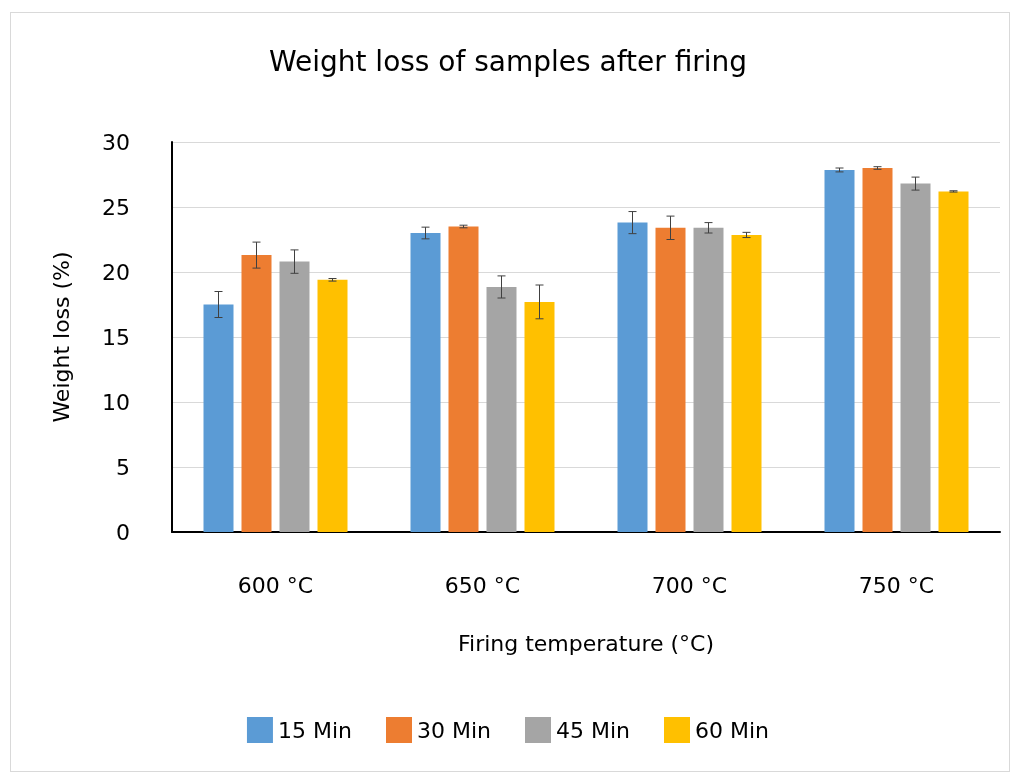 The width and height of the screenshot is (1016, 778). What do you see at coordinates (314, 730) in the screenshot?
I see `legend-label: 15 Min` at bounding box center [314, 730].